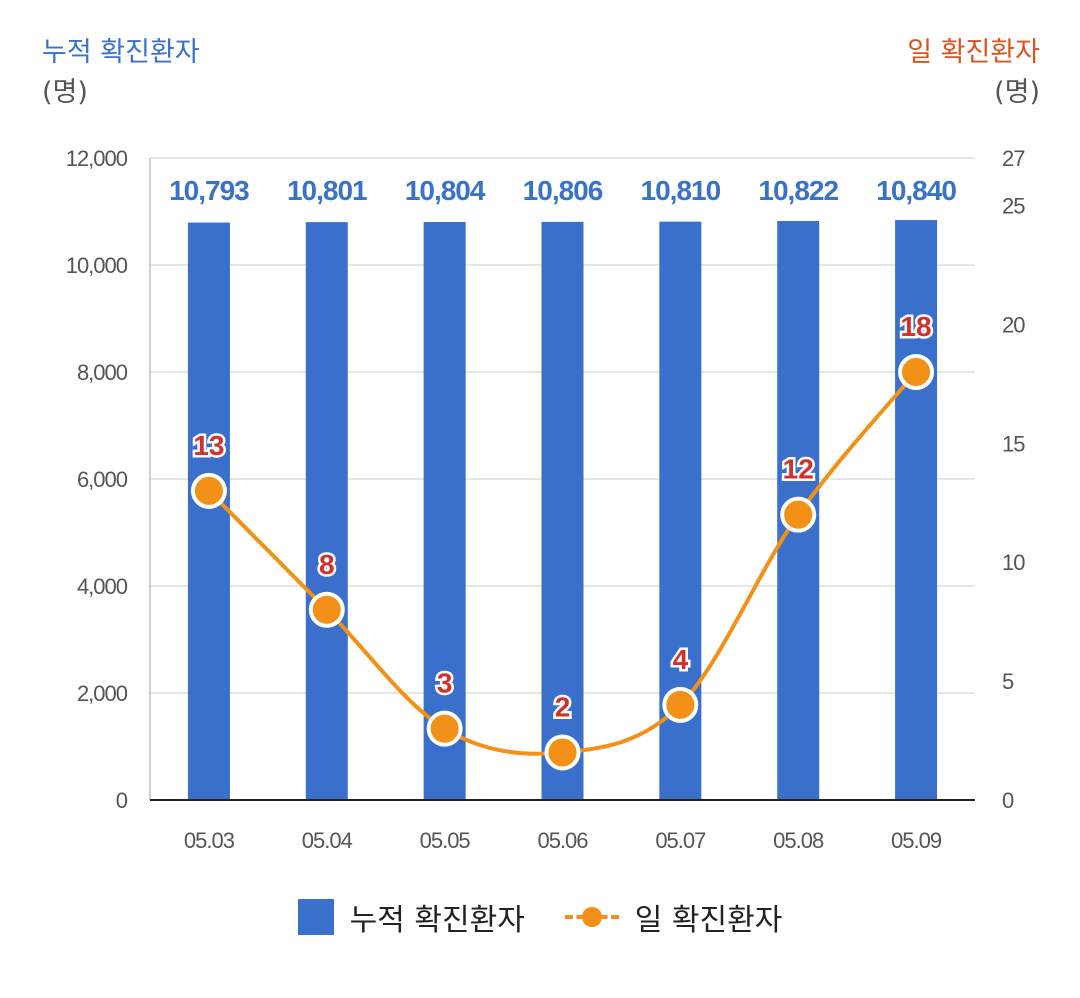 The height and width of the screenshot is (998, 1080). What do you see at coordinates (209, 840) in the screenshot?
I see `x-tick-label: 05.03` at bounding box center [209, 840].